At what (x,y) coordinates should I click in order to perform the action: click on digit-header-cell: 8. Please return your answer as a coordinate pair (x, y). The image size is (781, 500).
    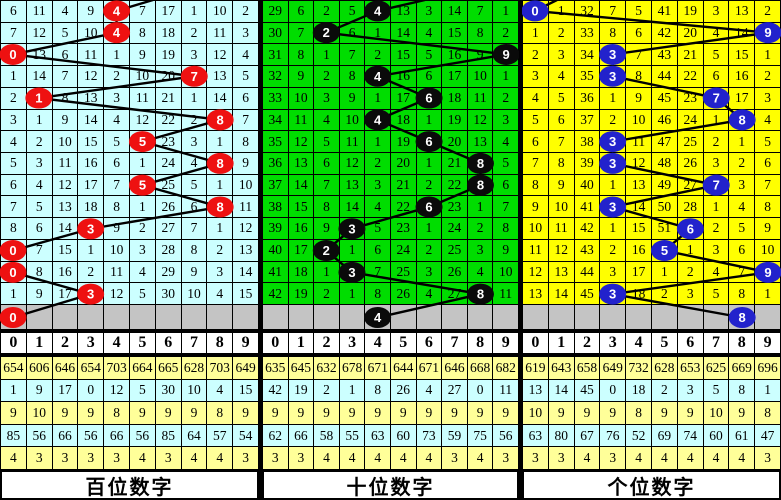
    Looking at the image, I should click on (480, 343).